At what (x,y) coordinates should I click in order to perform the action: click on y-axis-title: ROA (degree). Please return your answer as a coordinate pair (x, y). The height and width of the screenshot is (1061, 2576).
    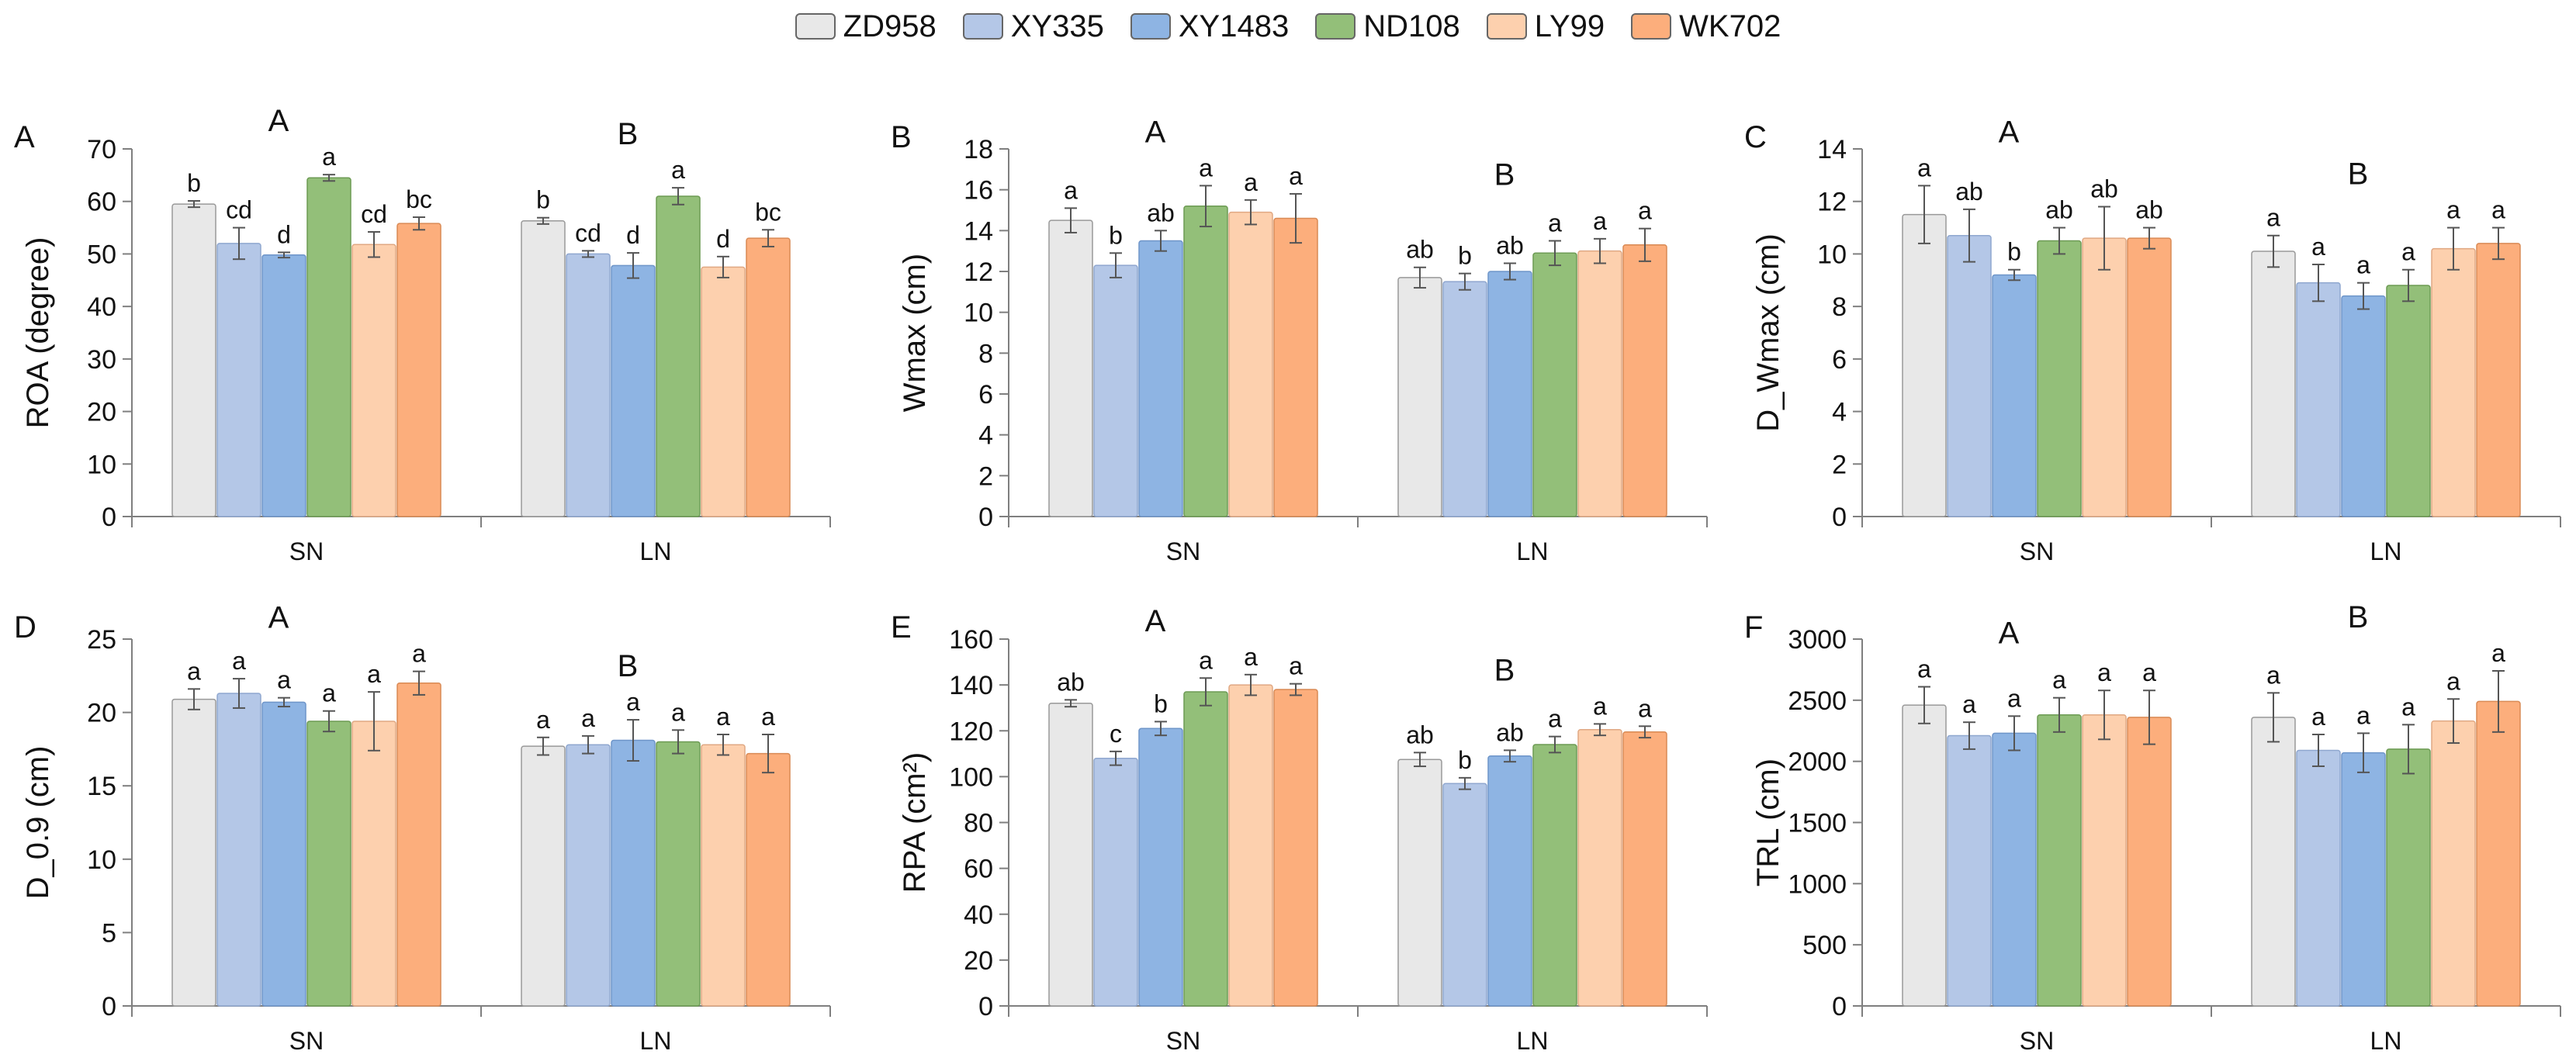
    Looking at the image, I should click on (38, 333).